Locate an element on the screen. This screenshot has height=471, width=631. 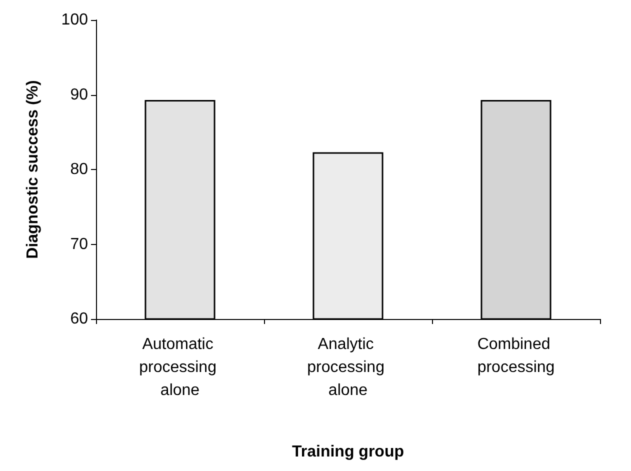
x-axis-title: Training group is located at coordinates (348, 452).